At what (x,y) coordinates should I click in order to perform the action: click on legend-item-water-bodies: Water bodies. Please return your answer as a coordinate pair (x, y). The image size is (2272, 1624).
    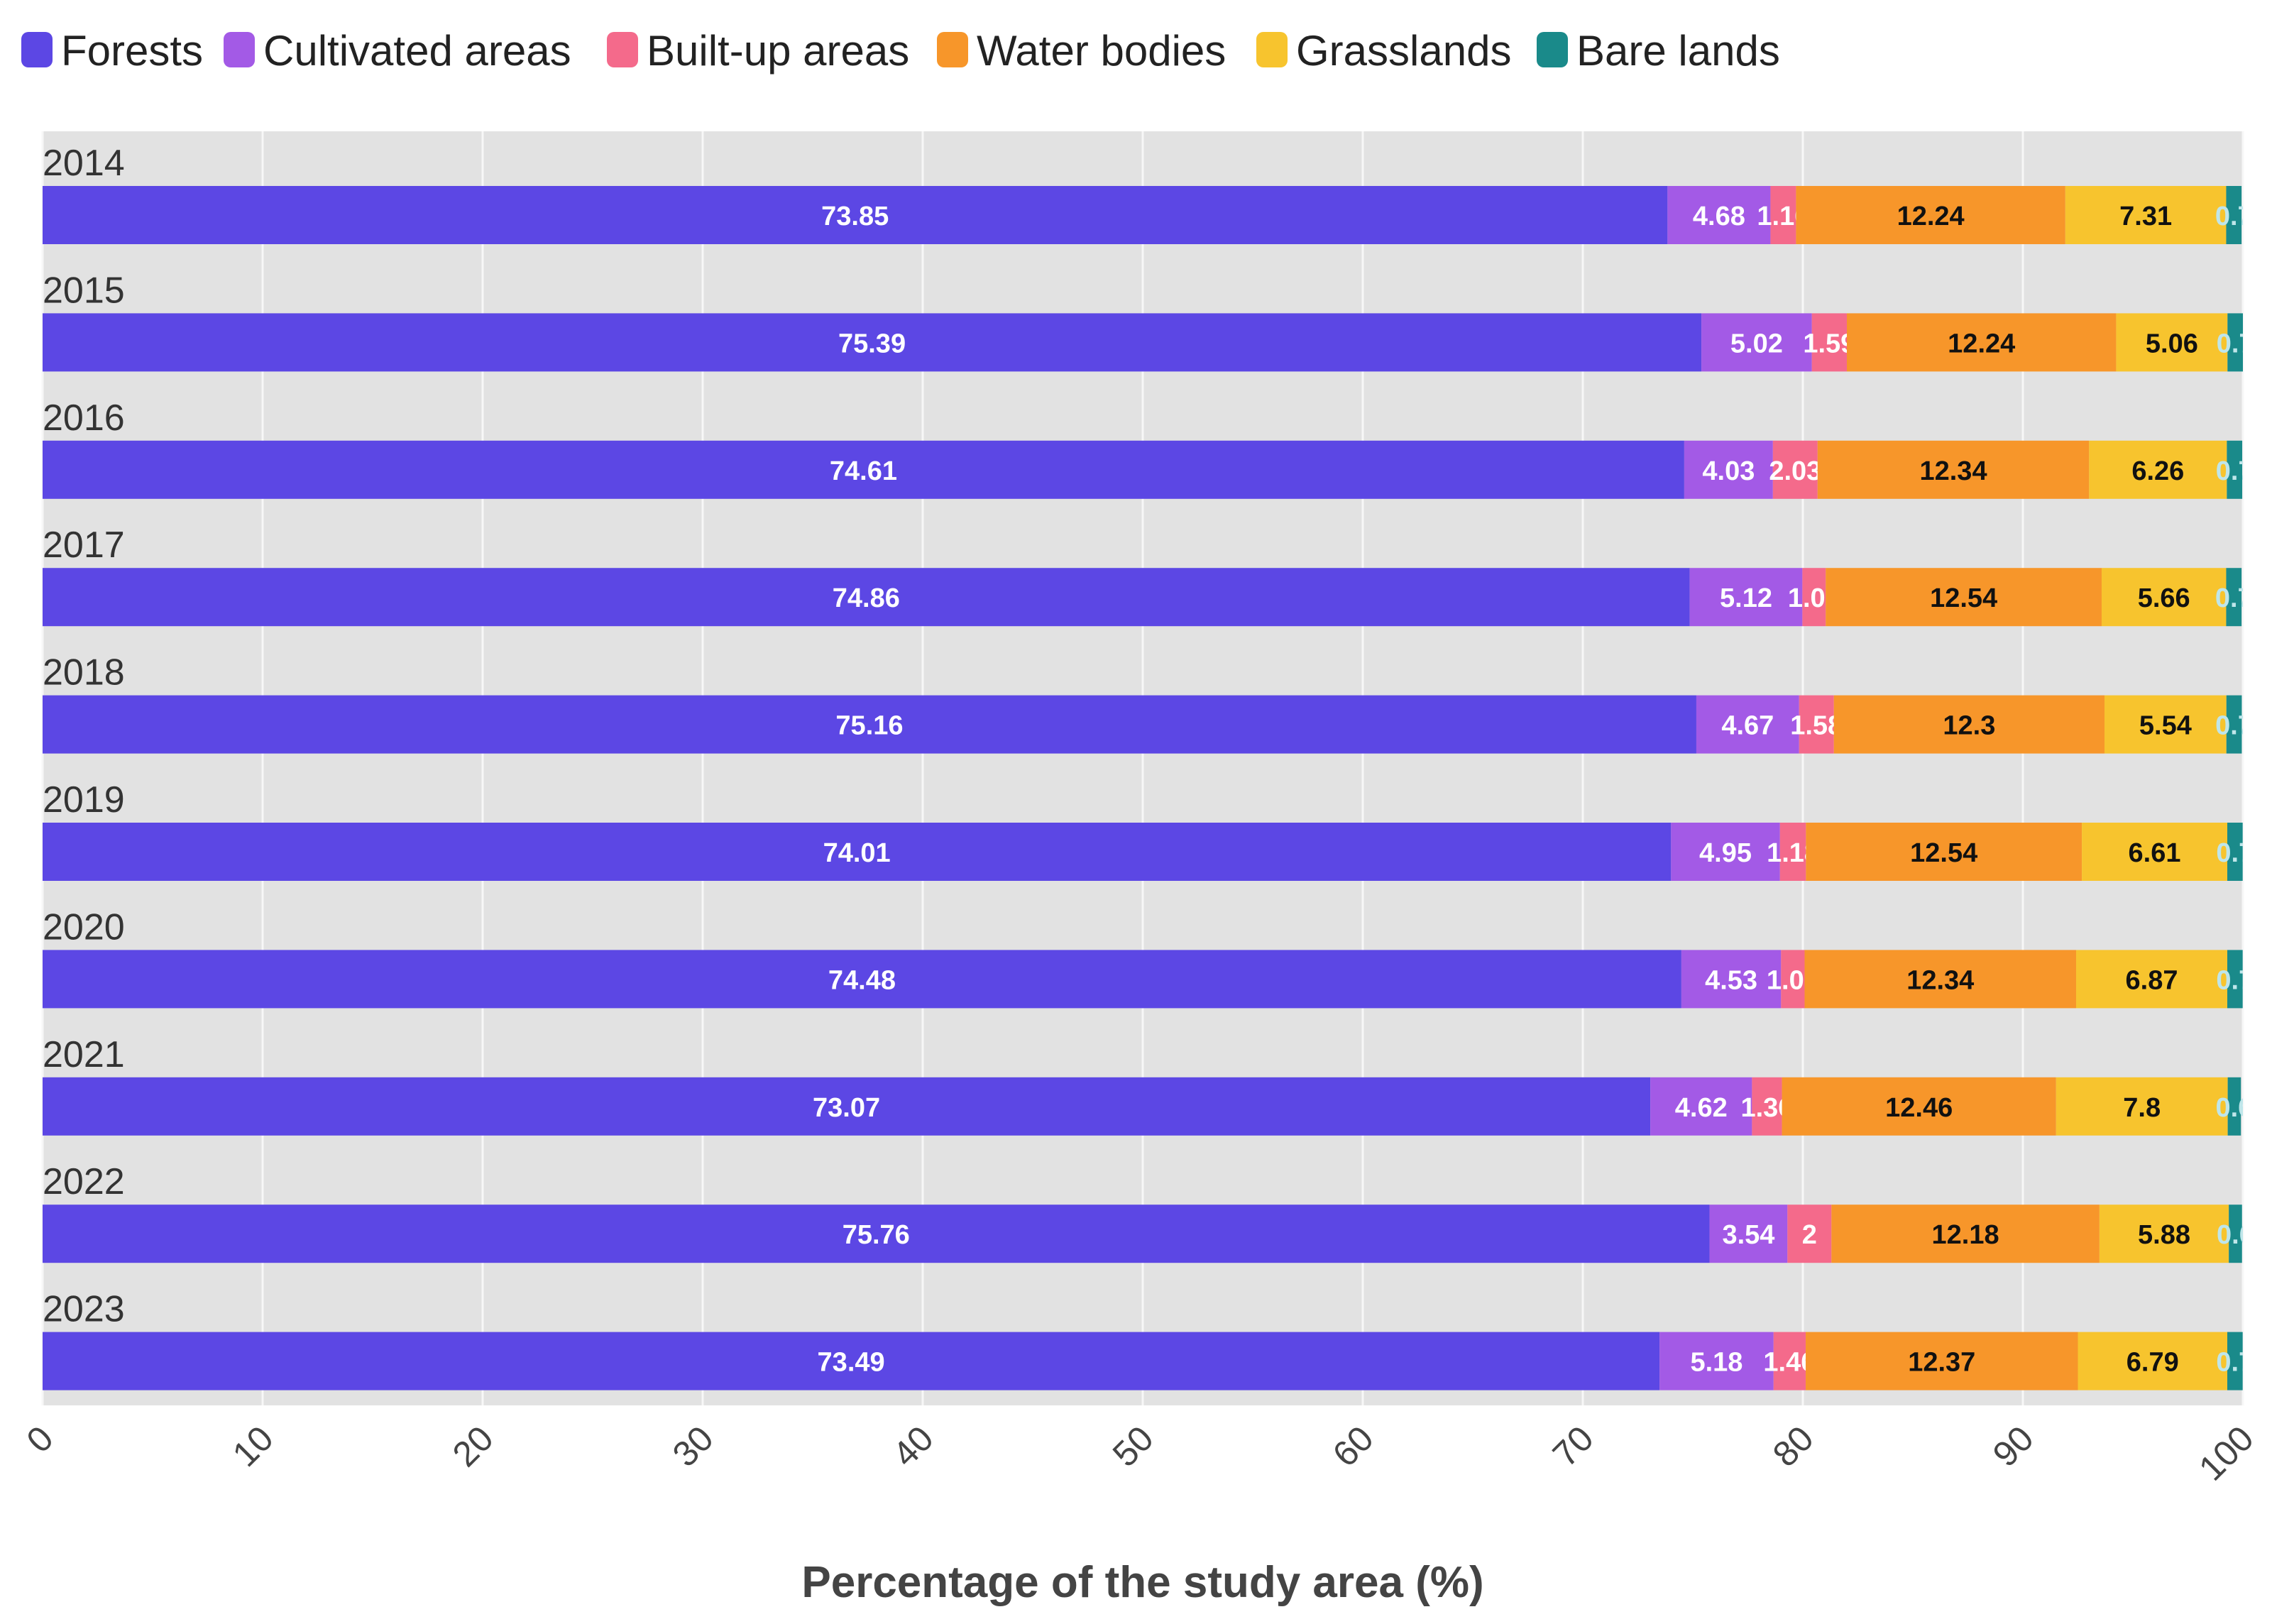
    Looking at the image, I should click on (1081, 51).